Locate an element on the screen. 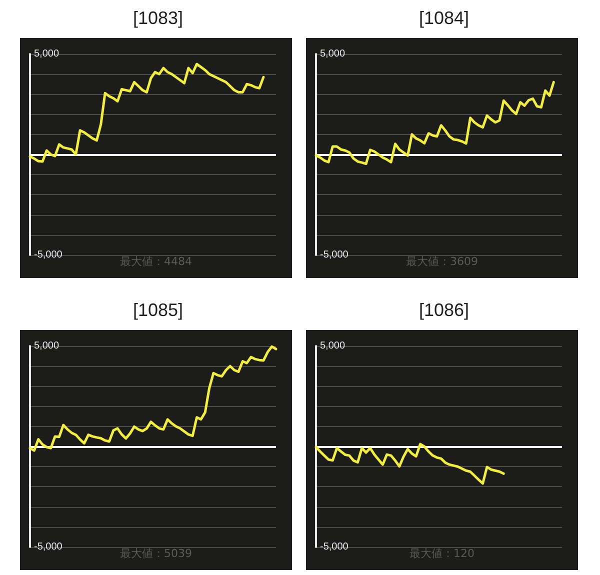 This screenshot has width=600, height=575. annotation: 最大値：5039 is located at coordinates (156, 553).